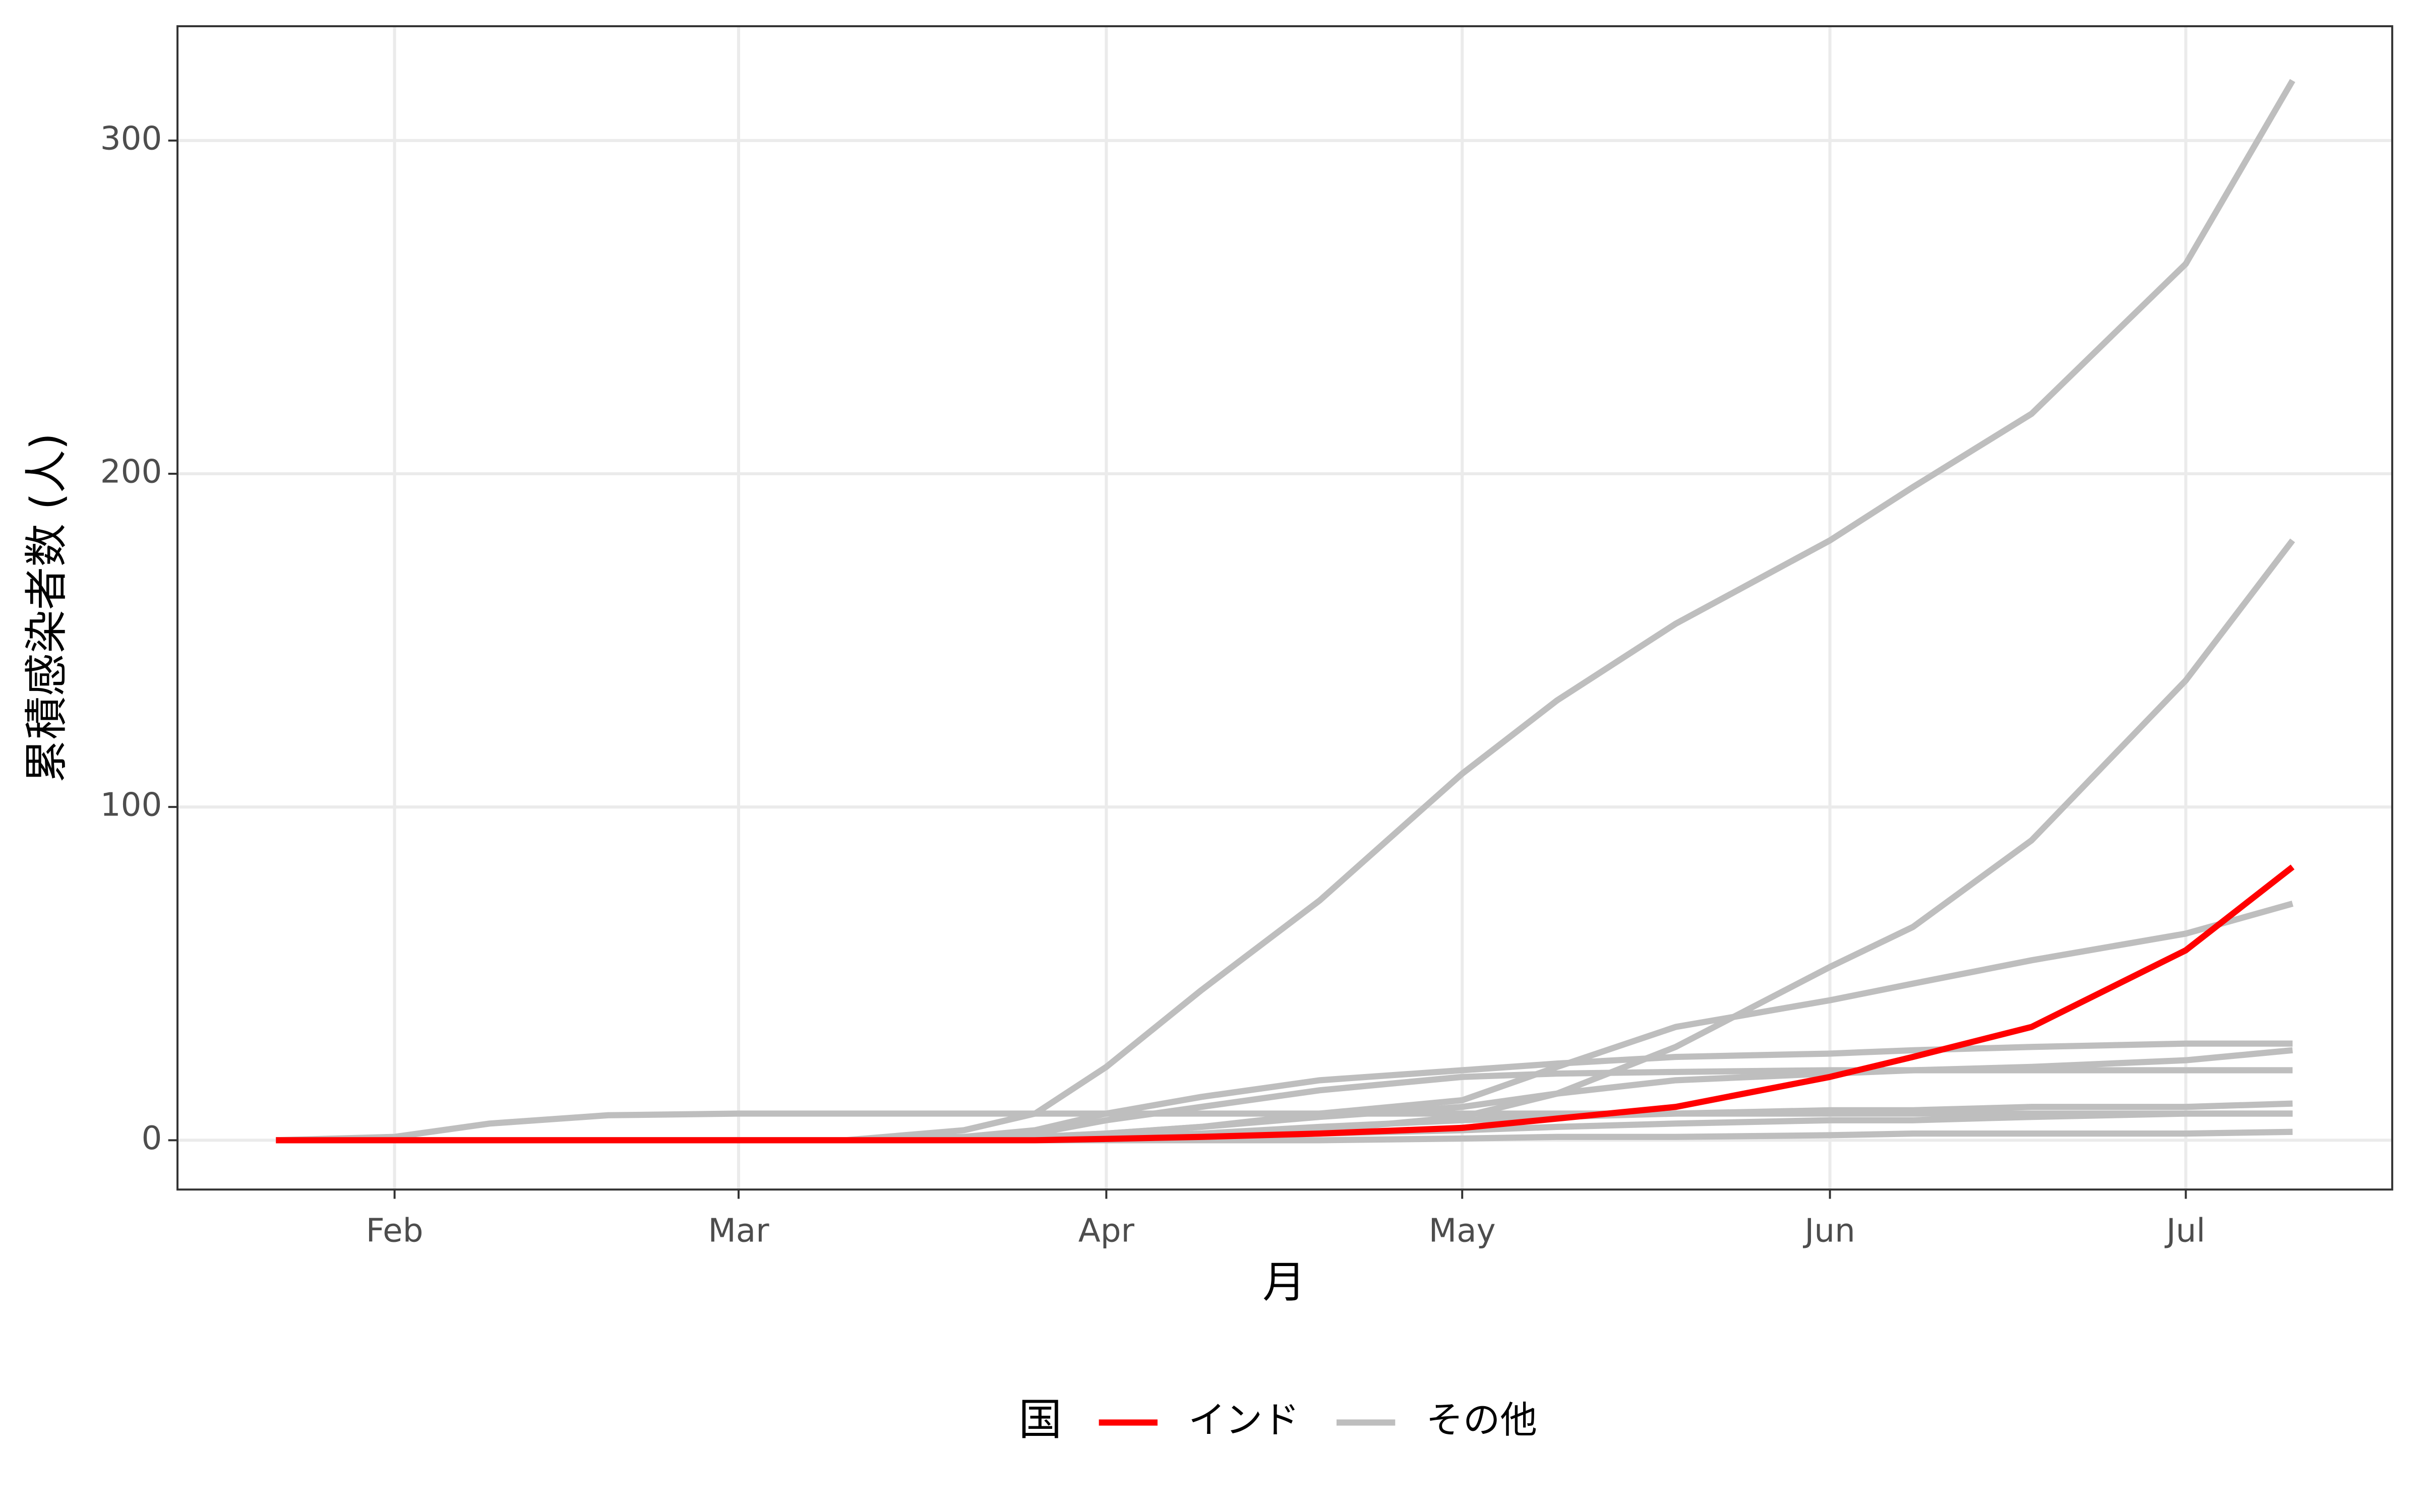 The width and height of the screenshot is (2420, 1512). Describe the element at coordinates (738, 1230) in the screenshot. I see `x-tick-label: Mar` at that location.